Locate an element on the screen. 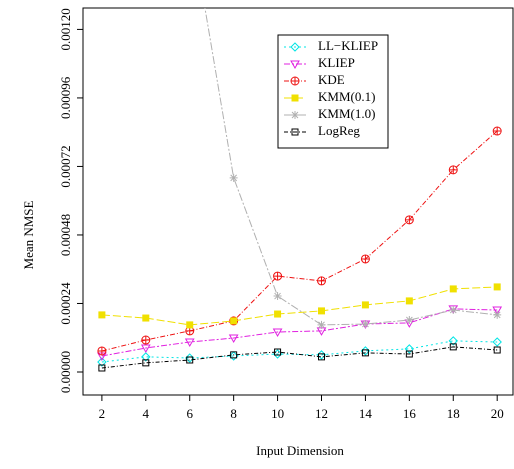 The image size is (514, 469). x-tick-label: 12 is located at coordinates (321, 413).